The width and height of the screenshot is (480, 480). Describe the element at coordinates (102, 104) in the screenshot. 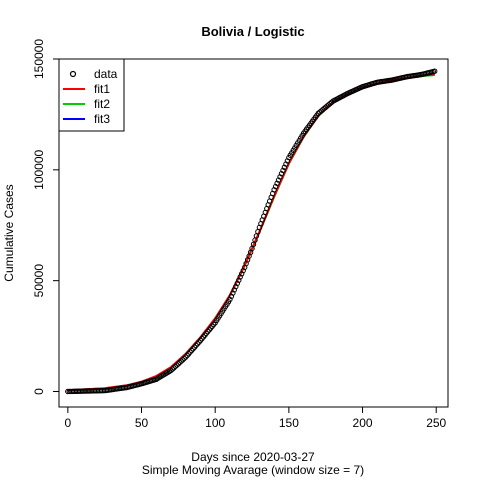

I see `legend-label-fit2: fit2` at that location.